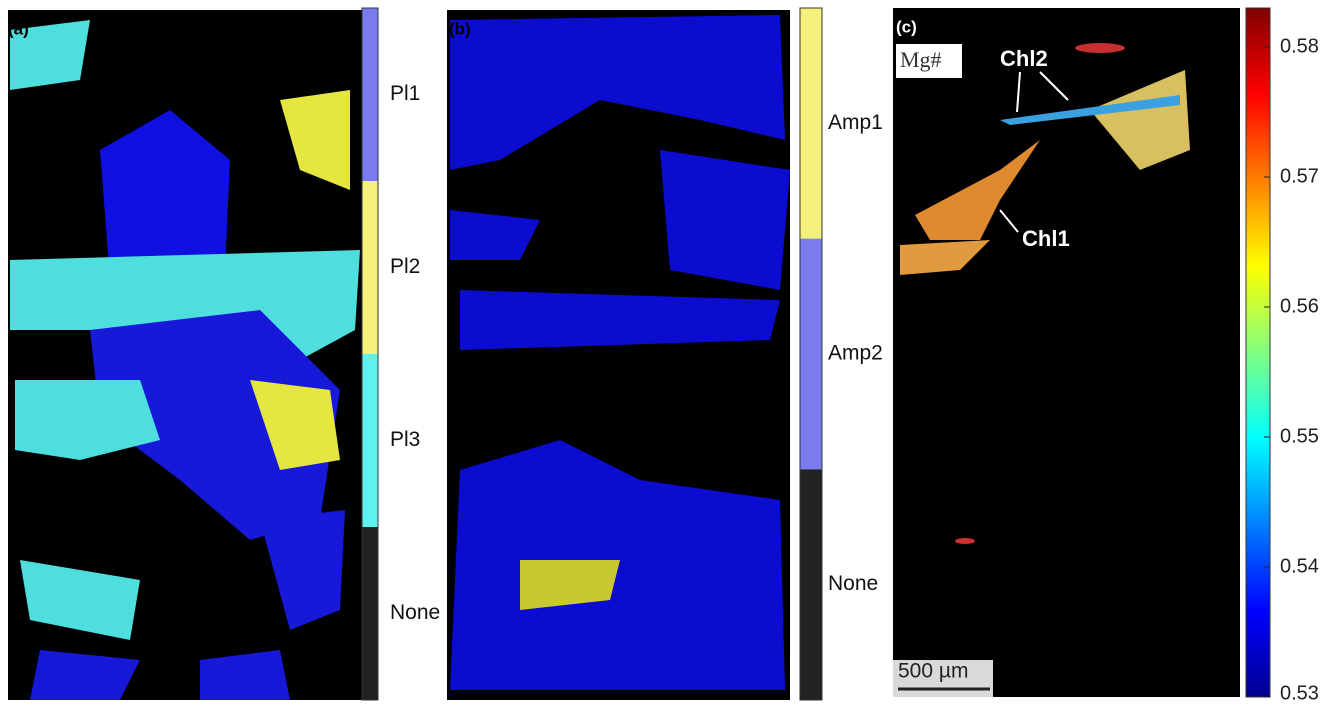  I want to click on colorbar-tick-label: 0.57, so click(1299, 176).